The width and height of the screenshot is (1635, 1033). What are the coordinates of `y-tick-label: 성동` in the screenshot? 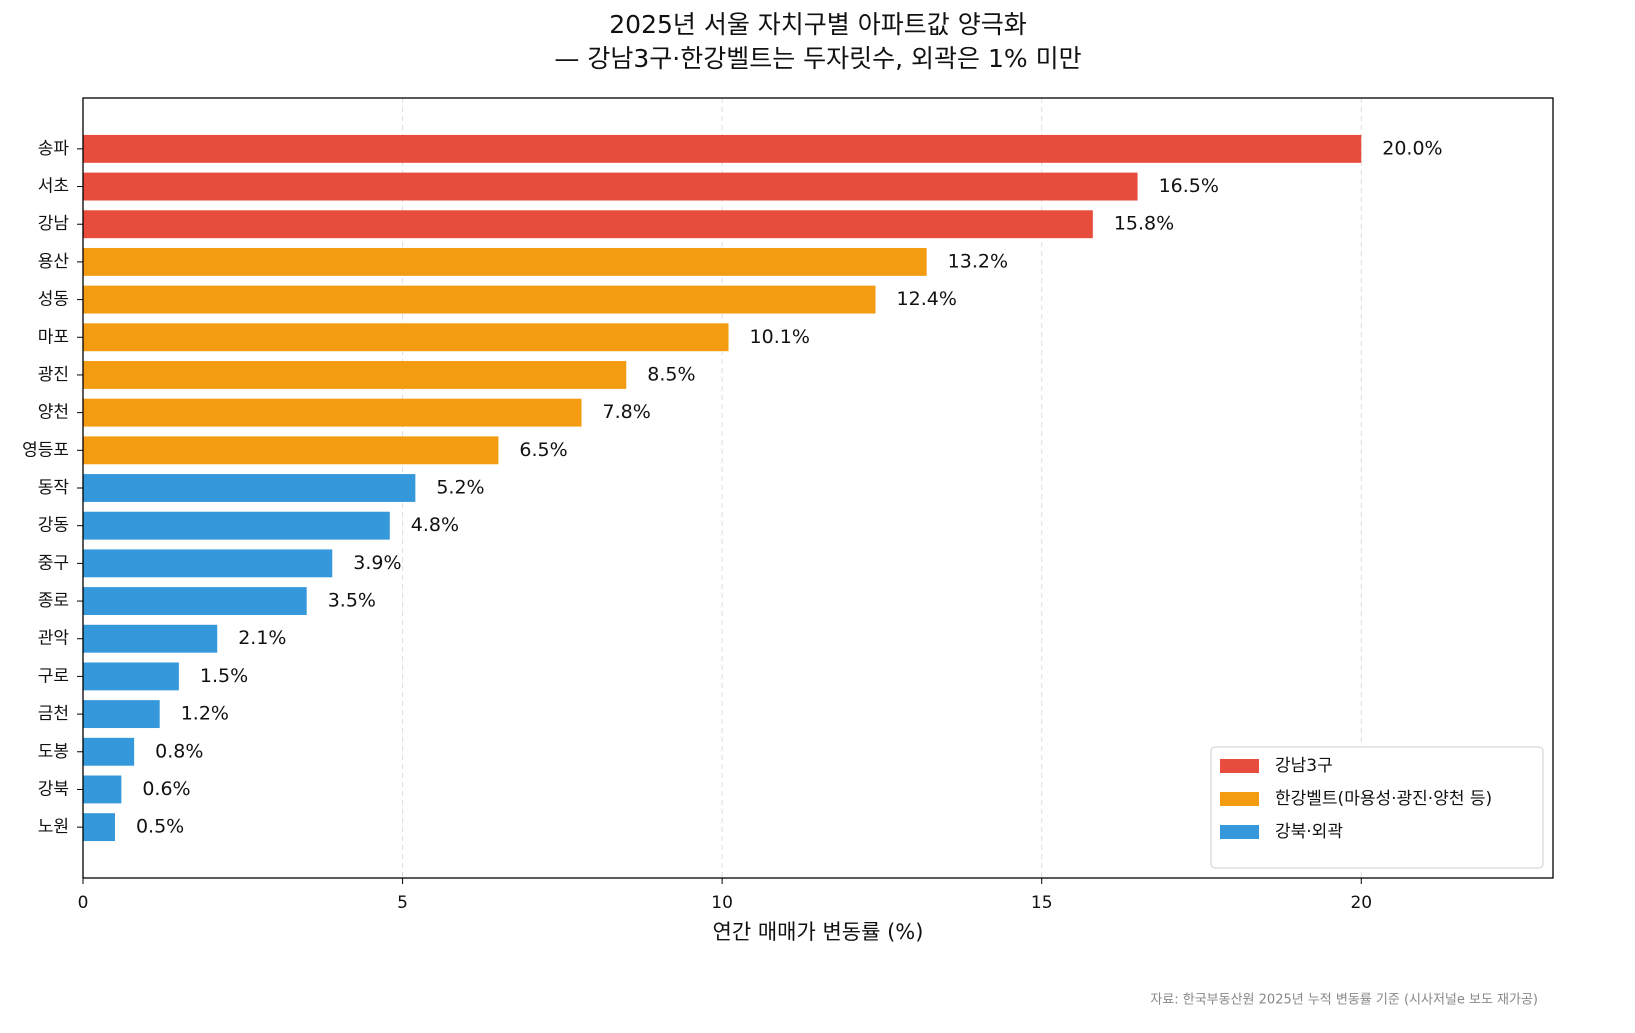 It's located at (53, 300).